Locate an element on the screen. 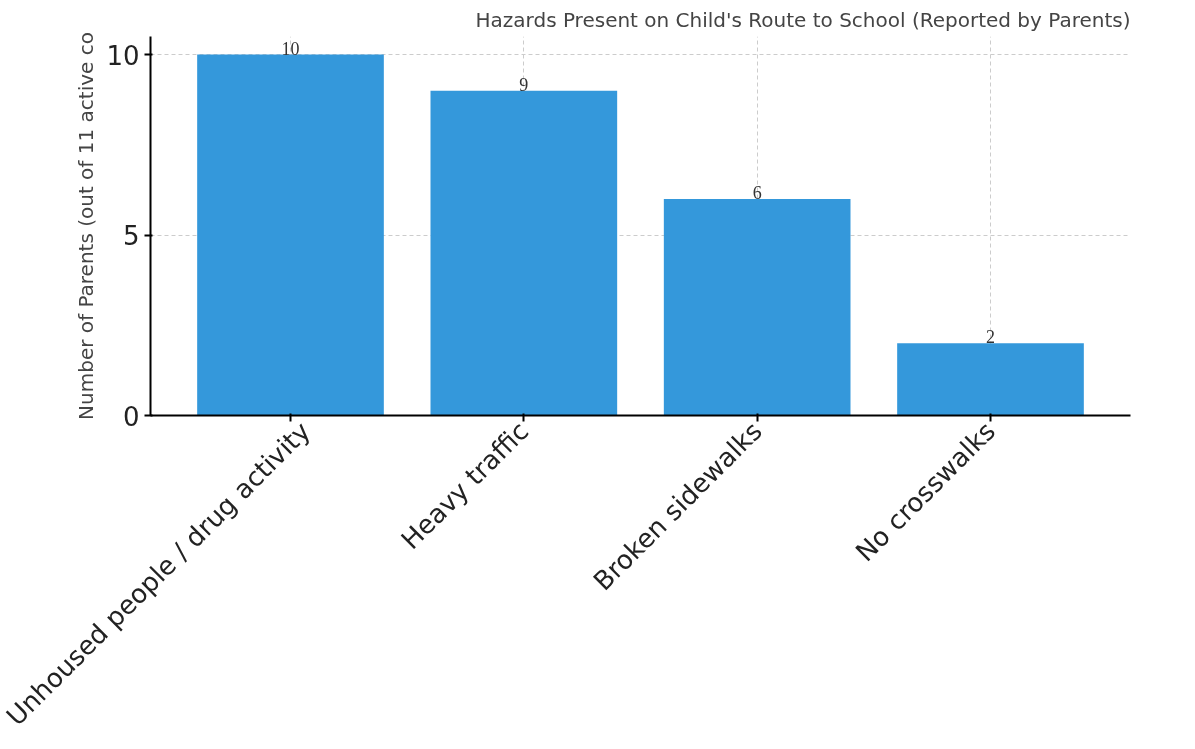 Image resolution: width=1195 pixels, height=749 pixels. data-label: 2 is located at coordinates (990, 337).